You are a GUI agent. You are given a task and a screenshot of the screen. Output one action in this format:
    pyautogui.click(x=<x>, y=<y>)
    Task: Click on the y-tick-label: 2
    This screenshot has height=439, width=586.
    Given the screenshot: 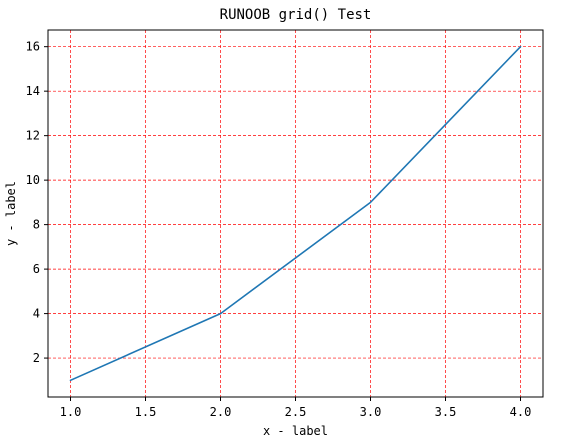 What is the action you would take?
    pyautogui.click(x=36, y=358)
    